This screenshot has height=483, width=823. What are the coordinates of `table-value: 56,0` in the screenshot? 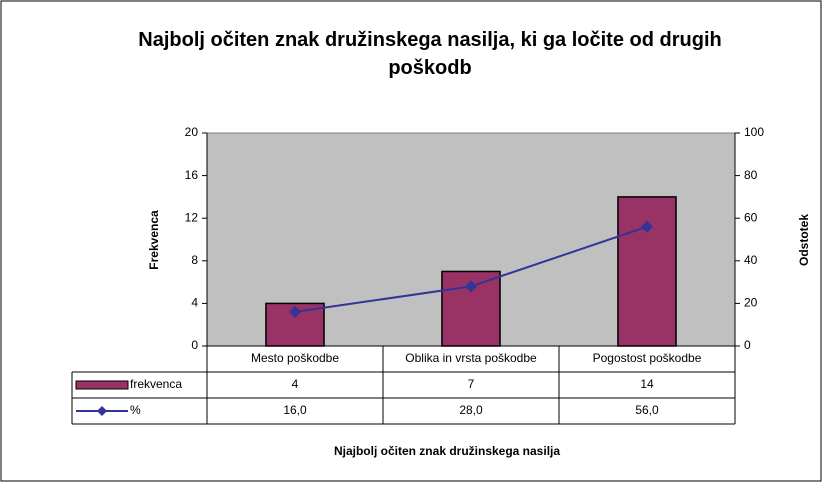 It's located at (647, 410).